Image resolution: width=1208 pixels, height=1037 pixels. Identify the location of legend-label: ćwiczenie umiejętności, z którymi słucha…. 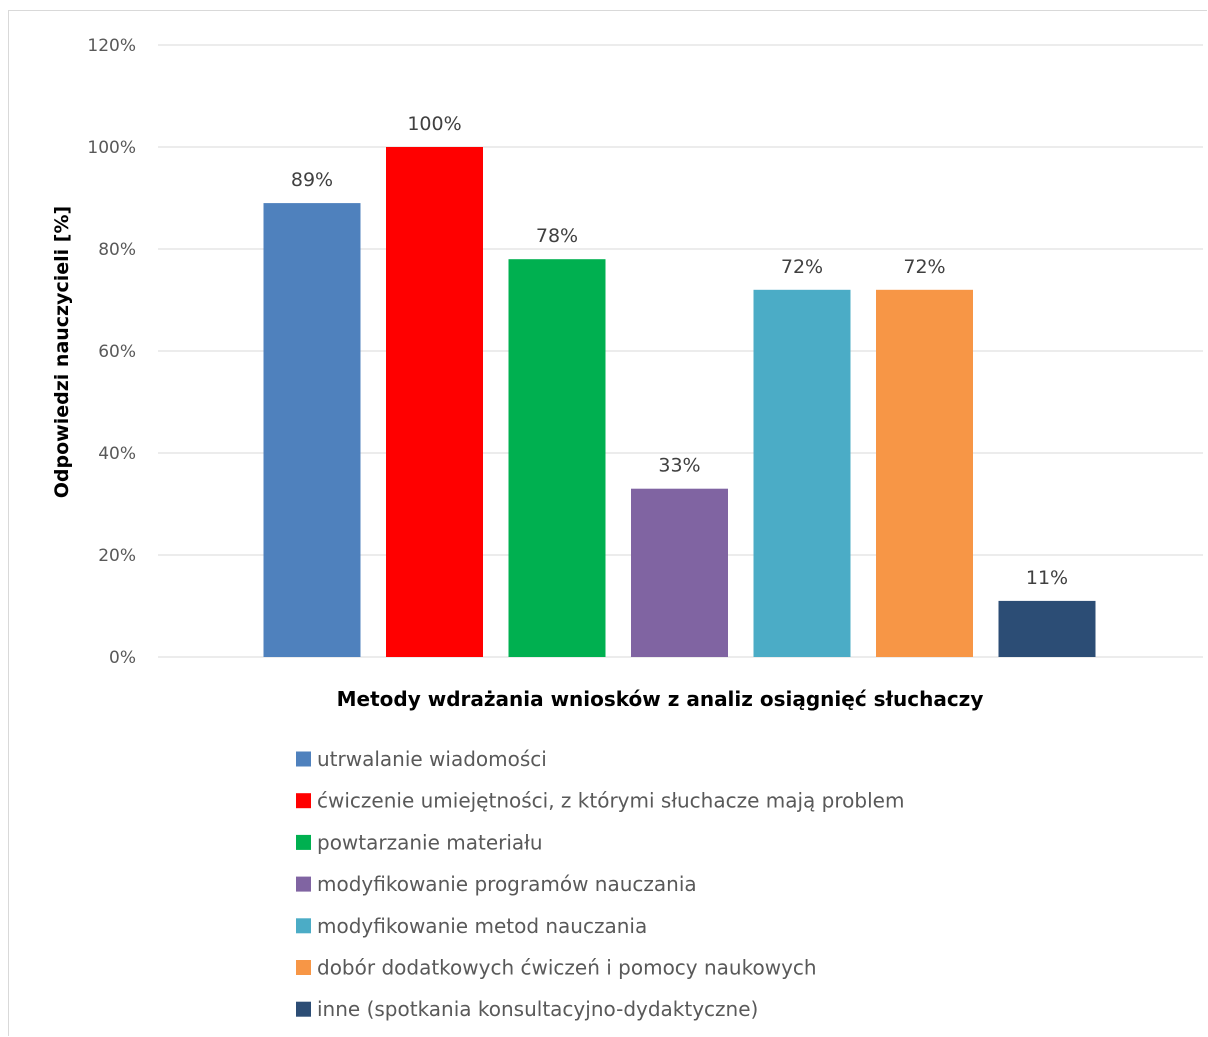
(610, 801).